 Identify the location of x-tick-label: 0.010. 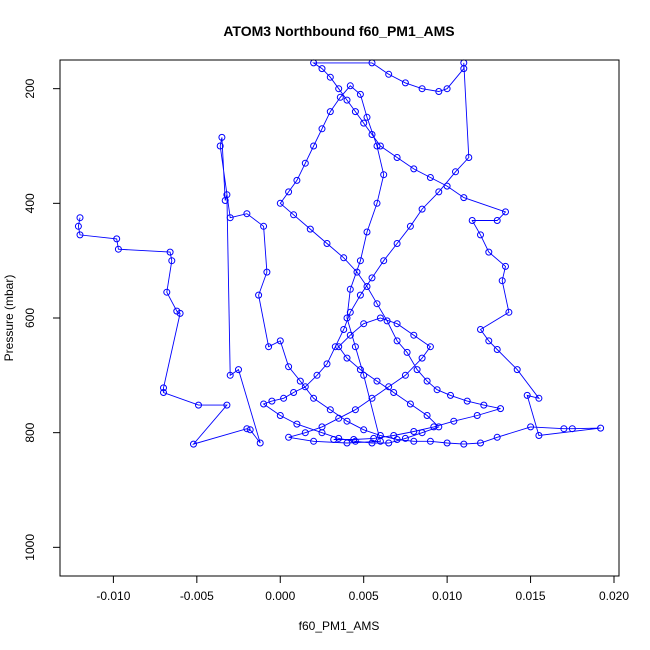
(447, 596).